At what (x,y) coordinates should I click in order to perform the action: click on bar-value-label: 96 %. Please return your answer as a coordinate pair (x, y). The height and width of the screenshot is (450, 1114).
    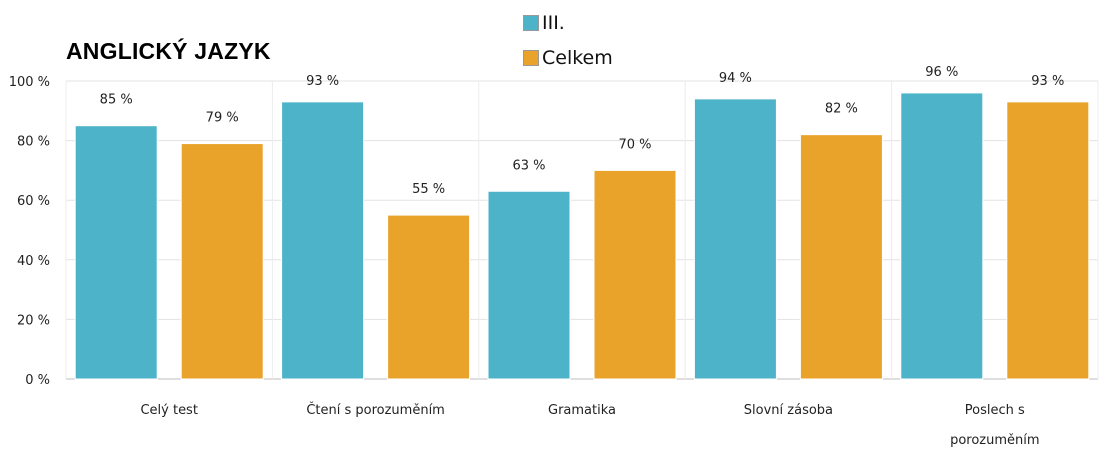
    Looking at the image, I should click on (941, 72).